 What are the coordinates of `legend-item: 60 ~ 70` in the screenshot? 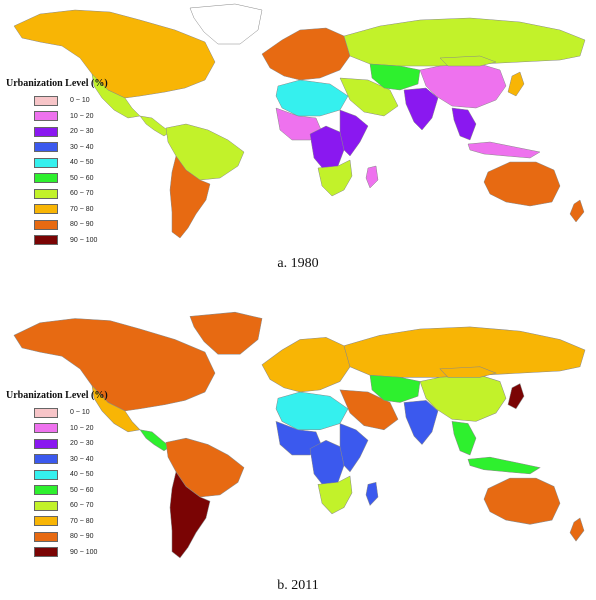 It's located at (57, 194).